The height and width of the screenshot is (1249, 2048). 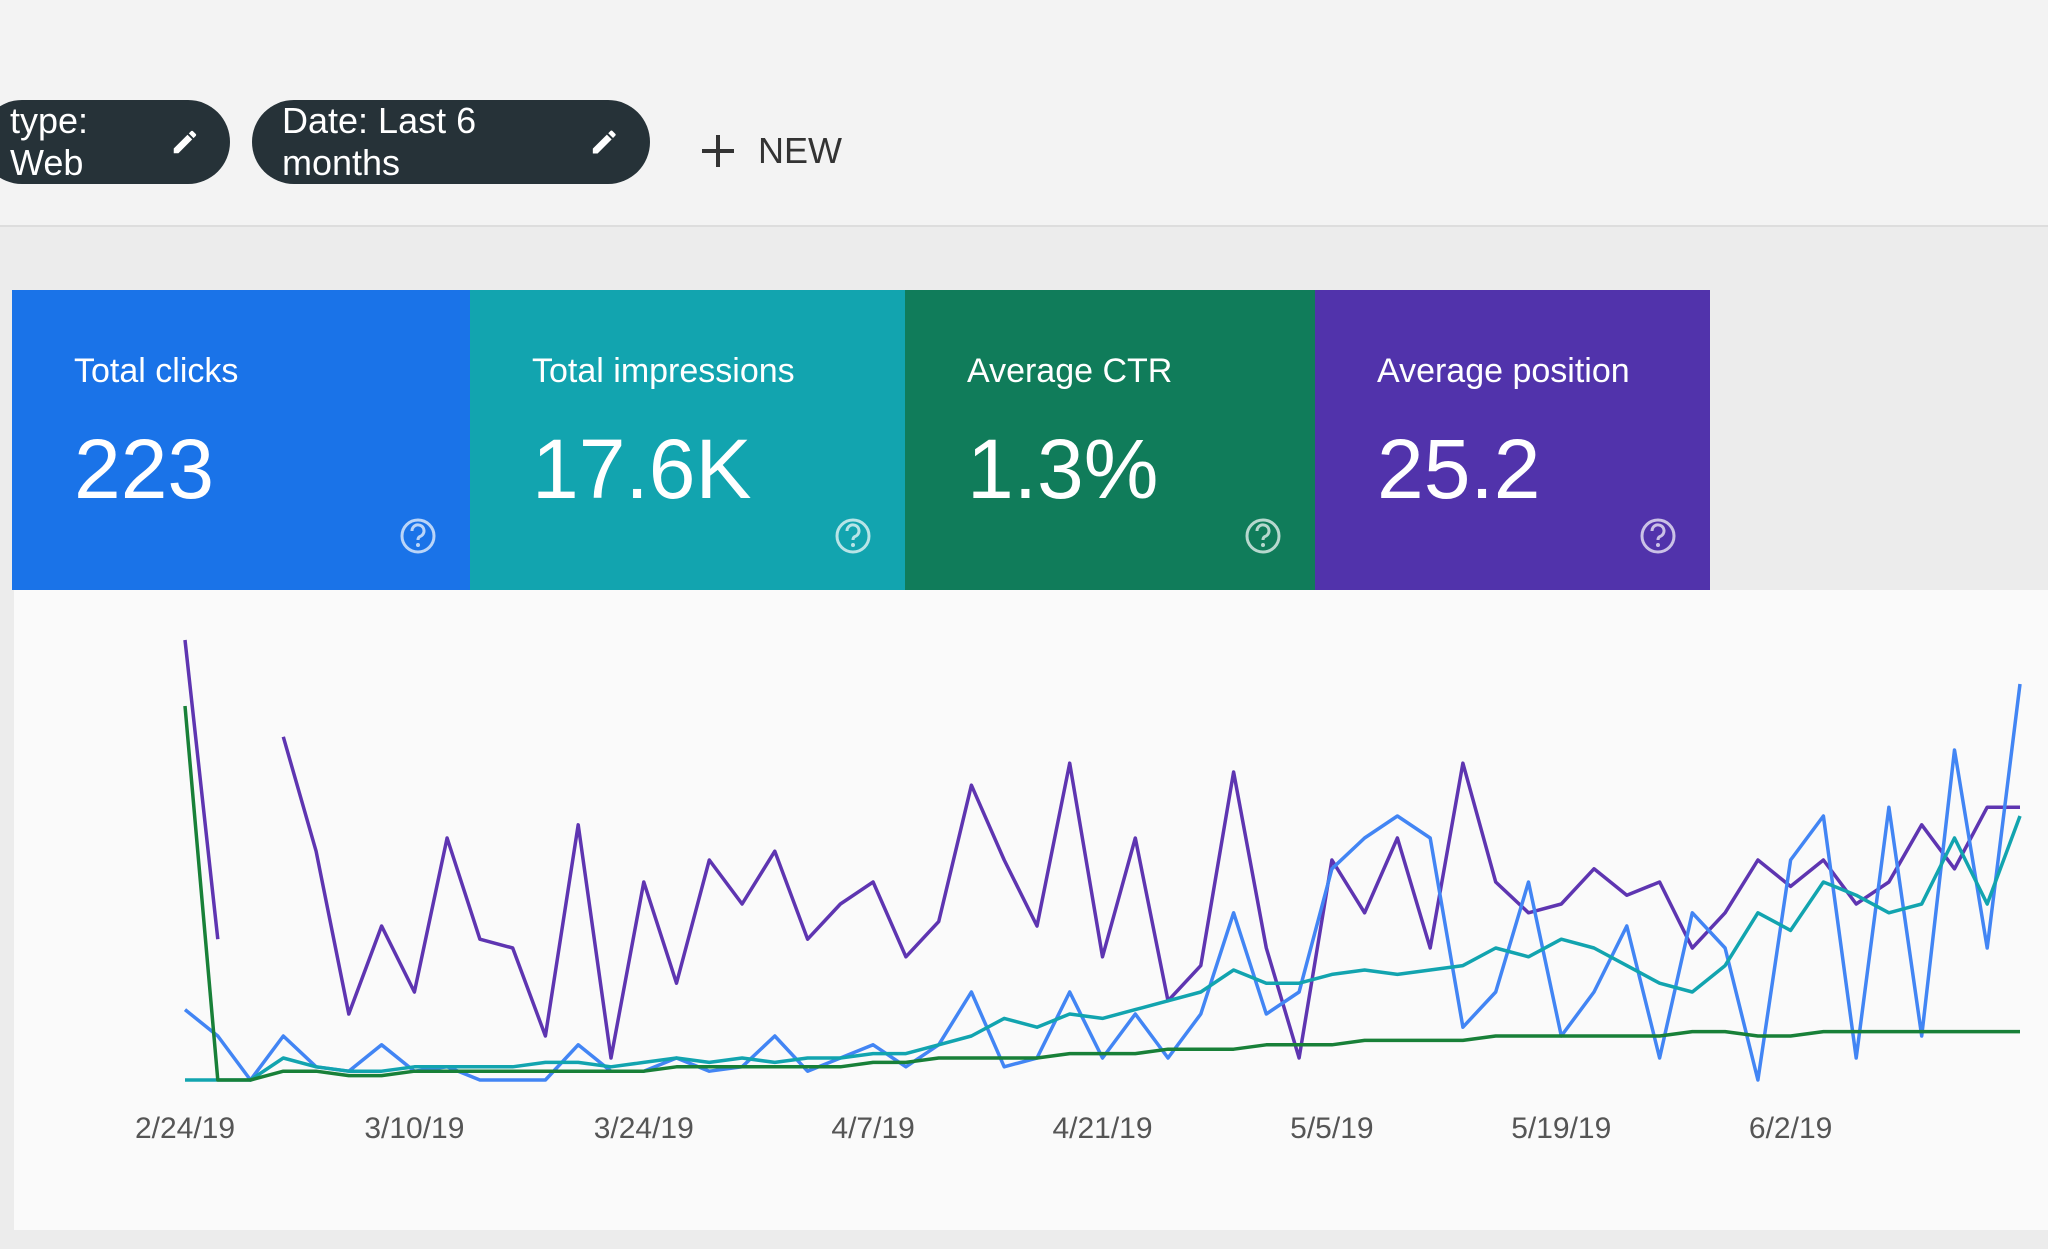 I want to click on metric-card: Average CTR 1.3%, so click(x=1110, y=440).